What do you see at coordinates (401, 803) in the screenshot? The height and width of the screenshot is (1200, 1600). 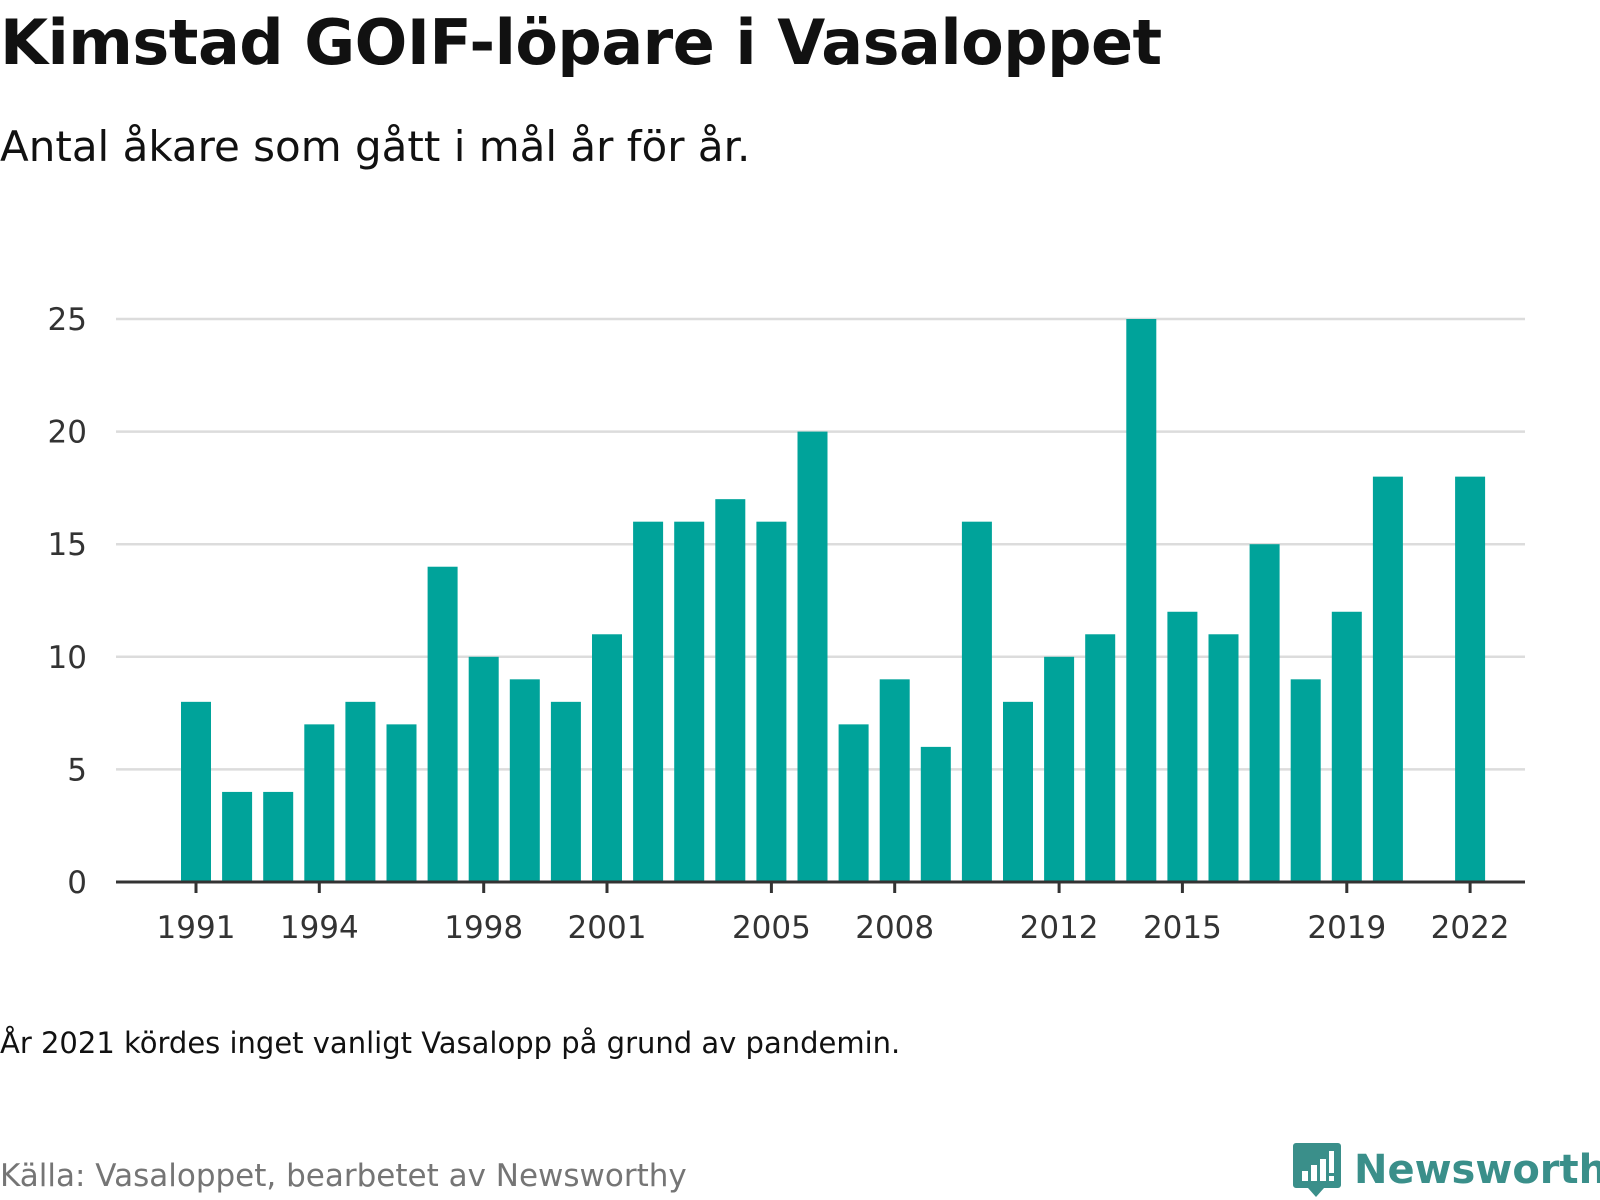 I see `bar-1996` at bounding box center [401, 803].